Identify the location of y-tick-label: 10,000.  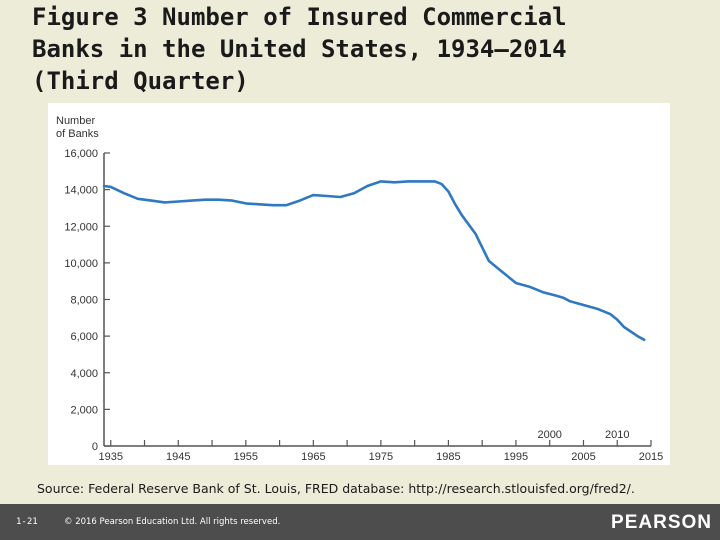
(81, 264).